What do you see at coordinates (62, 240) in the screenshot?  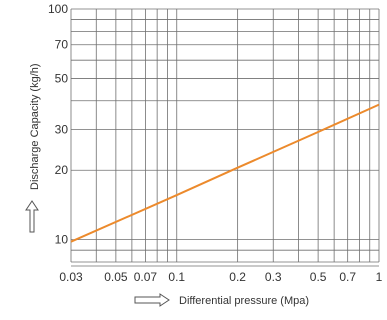 I see `y-tick-label: 10` at bounding box center [62, 240].